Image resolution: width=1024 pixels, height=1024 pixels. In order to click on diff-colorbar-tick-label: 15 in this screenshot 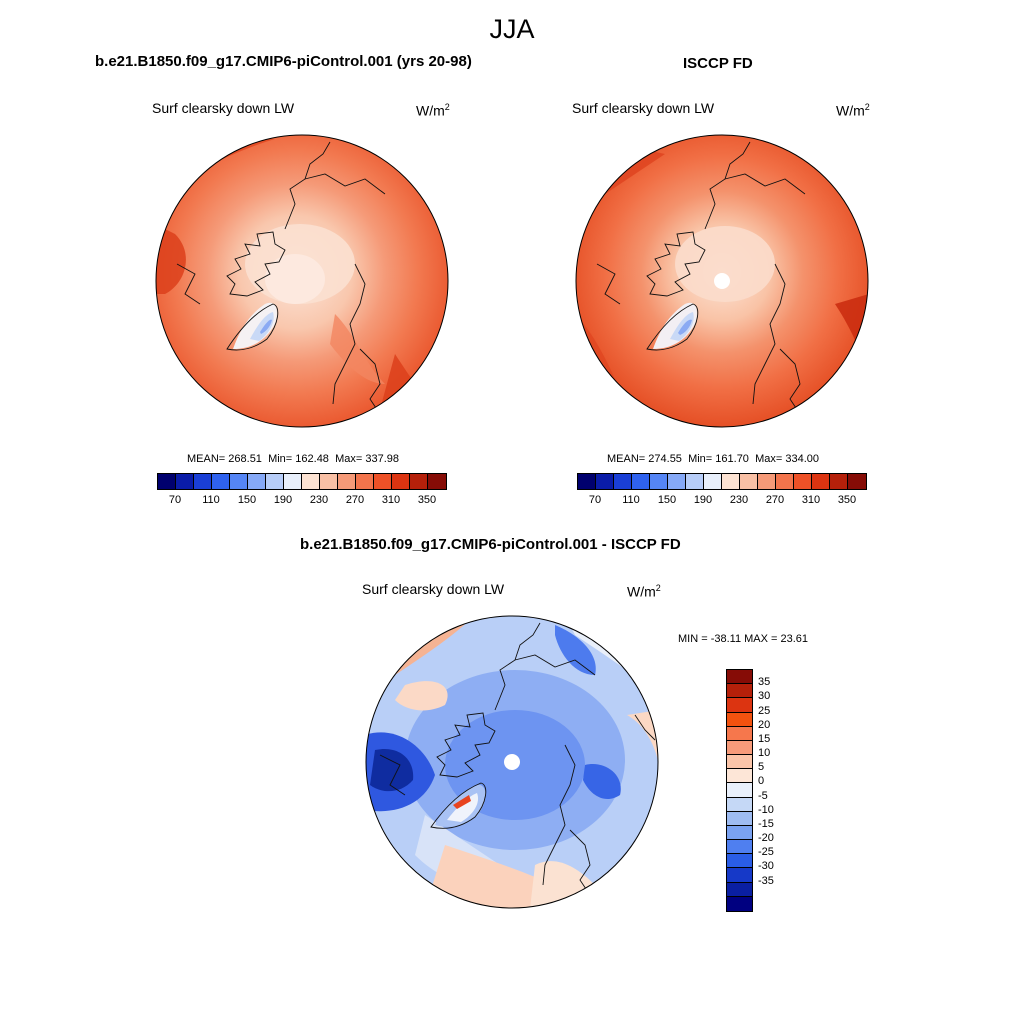, I will do `click(764, 738)`.